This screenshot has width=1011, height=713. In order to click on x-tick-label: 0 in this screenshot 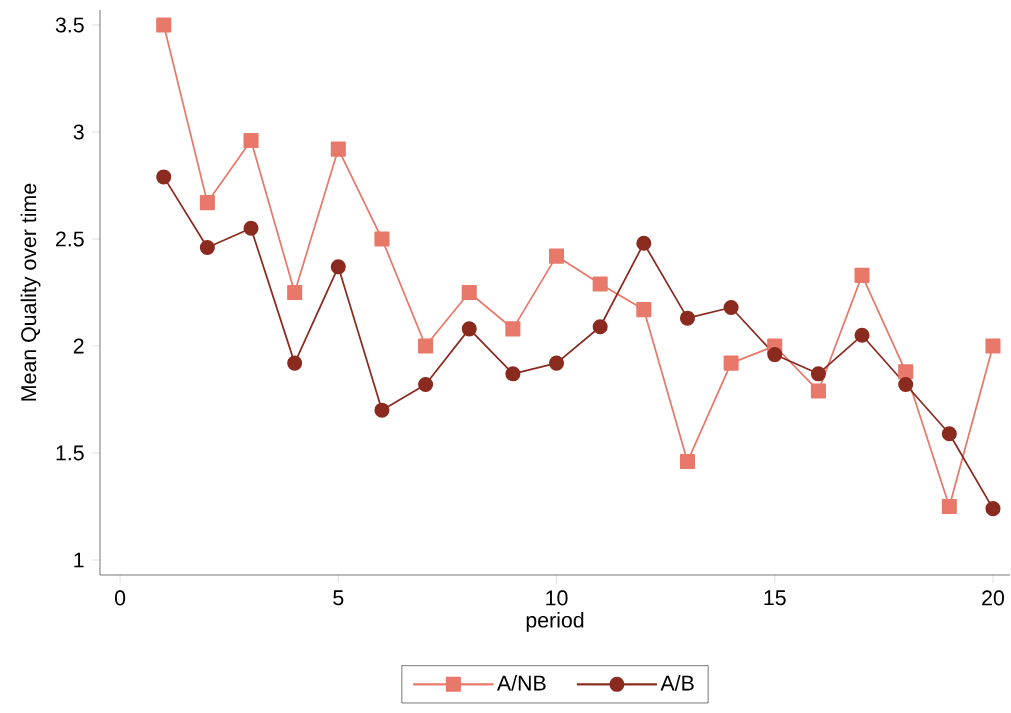, I will do `click(120, 598)`.